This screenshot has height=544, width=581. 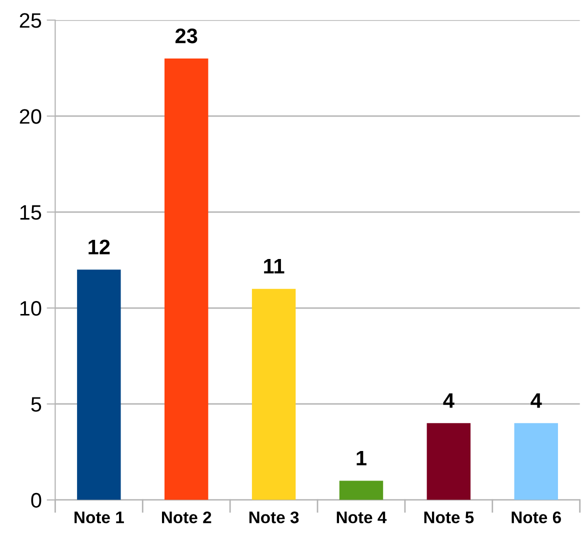 What do you see at coordinates (186, 36) in the screenshot?
I see `data-label: 23` at bounding box center [186, 36].